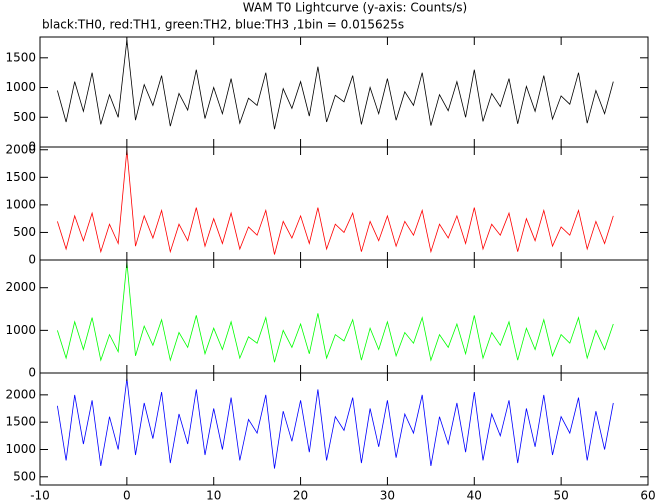 The width and height of the screenshot is (657, 504). Describe the element at coordinates (127, 496) in the screenshot. I see `x-tick-label: 0` at that location.